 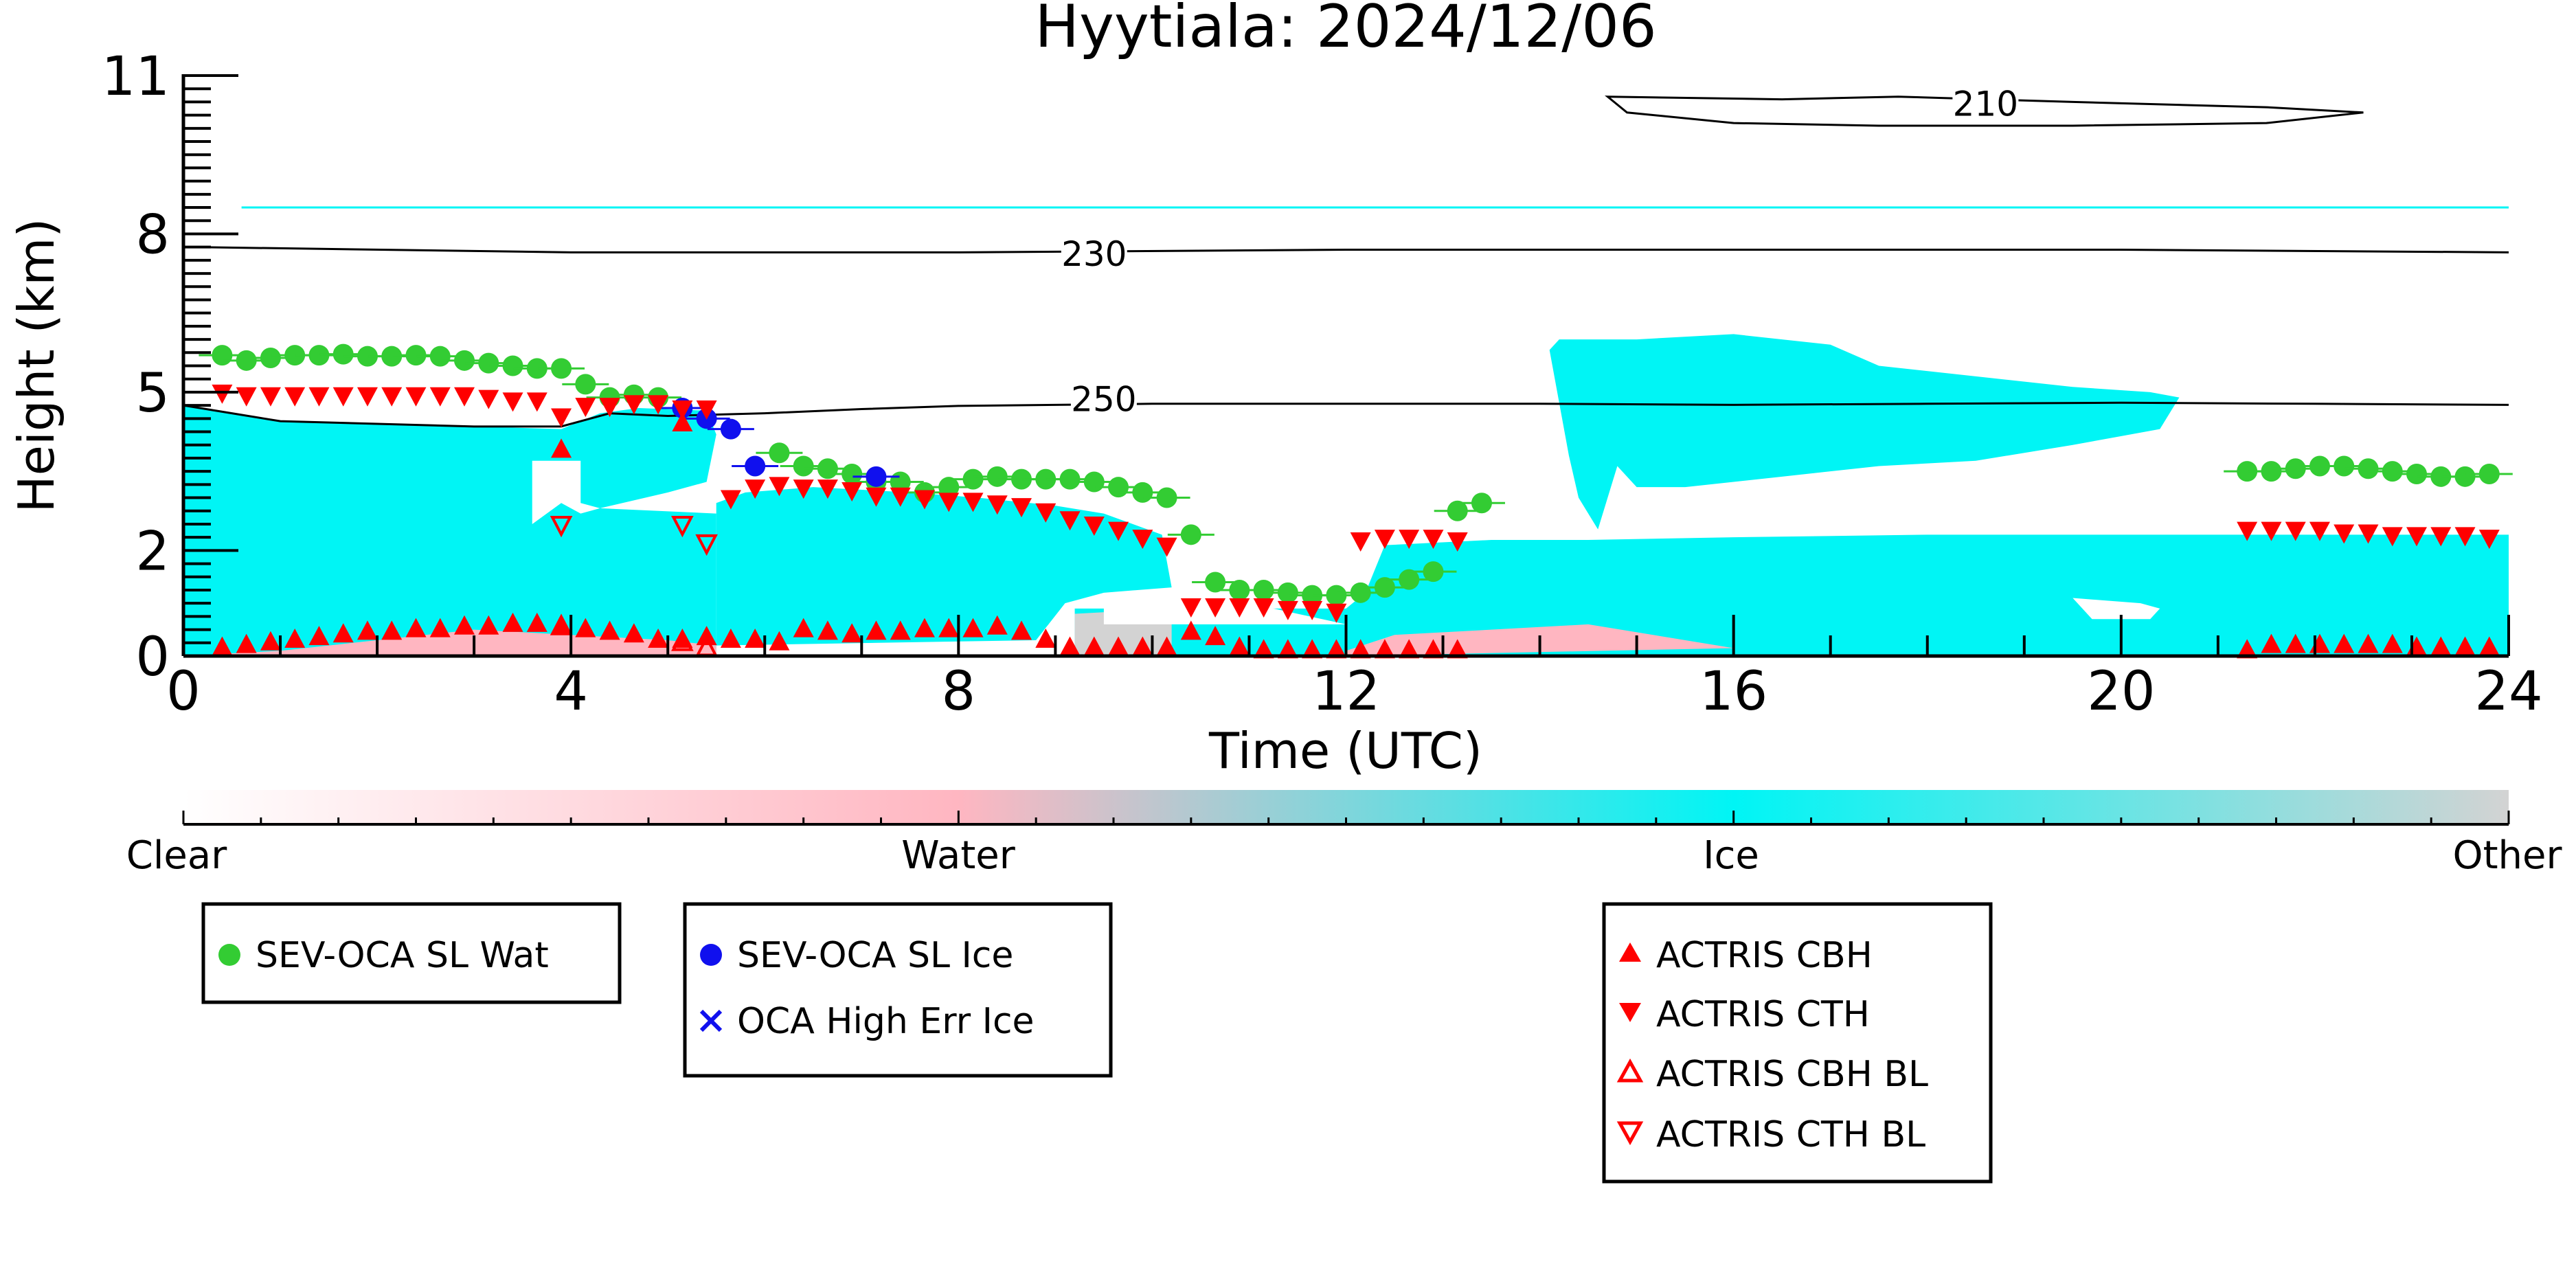 I want to click on contour-label: 250, so click(x=1103, y=399).